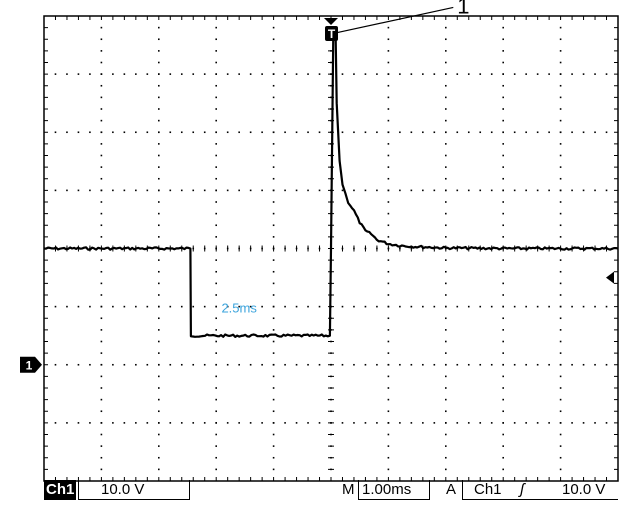  Describe the element at coordinates (522, 489) in the screenshot. I see `trigger-slope-icon: ʃ` at that location.